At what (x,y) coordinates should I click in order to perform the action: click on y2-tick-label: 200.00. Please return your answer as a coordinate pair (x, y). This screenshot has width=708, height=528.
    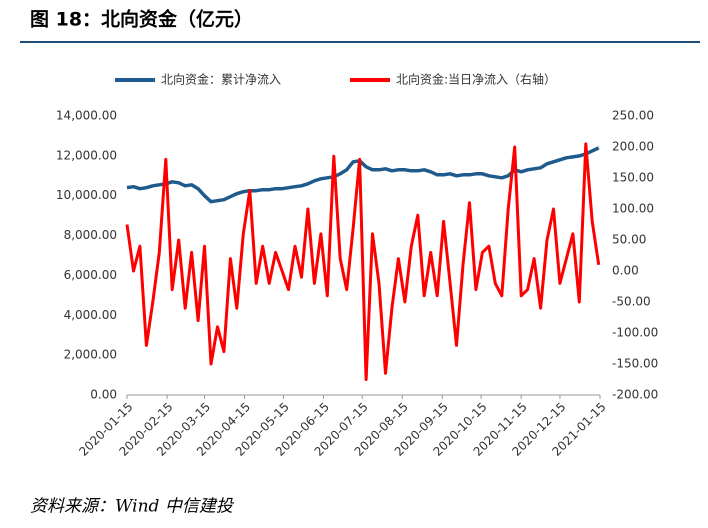
    Looking at the image, I should click on (633, 147).